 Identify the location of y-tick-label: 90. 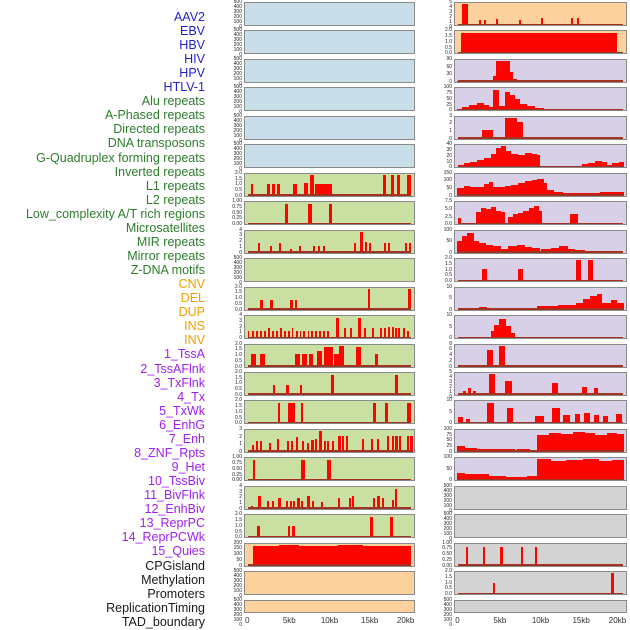
(449, 58).